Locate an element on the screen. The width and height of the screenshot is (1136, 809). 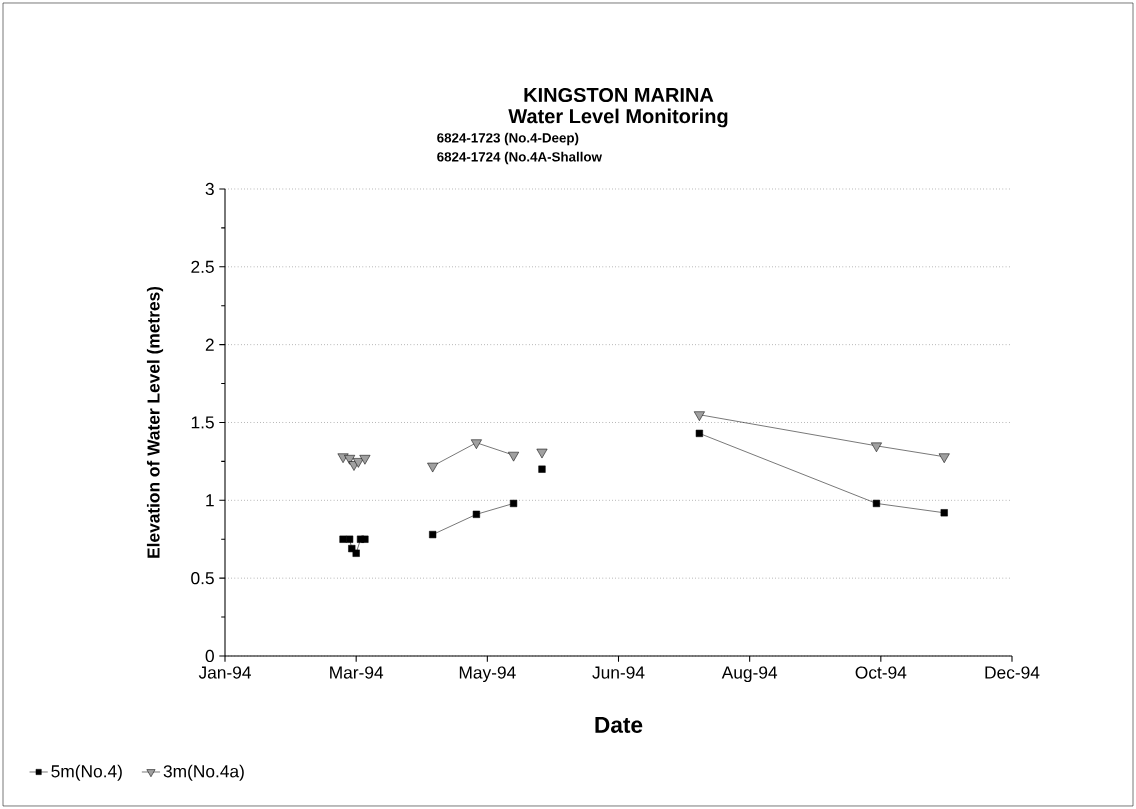
x-tick-label: Mar-94 is located at coordinates (357, 672).